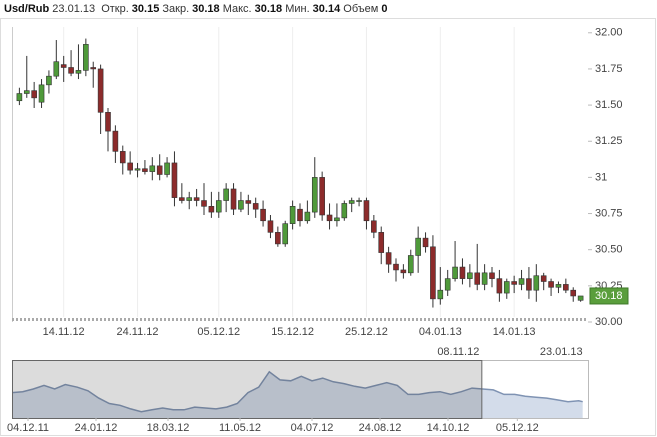 The height and width of the screenshot is (437, 657). I want to click on y-tick-label: 31.75, so click(609, 69).